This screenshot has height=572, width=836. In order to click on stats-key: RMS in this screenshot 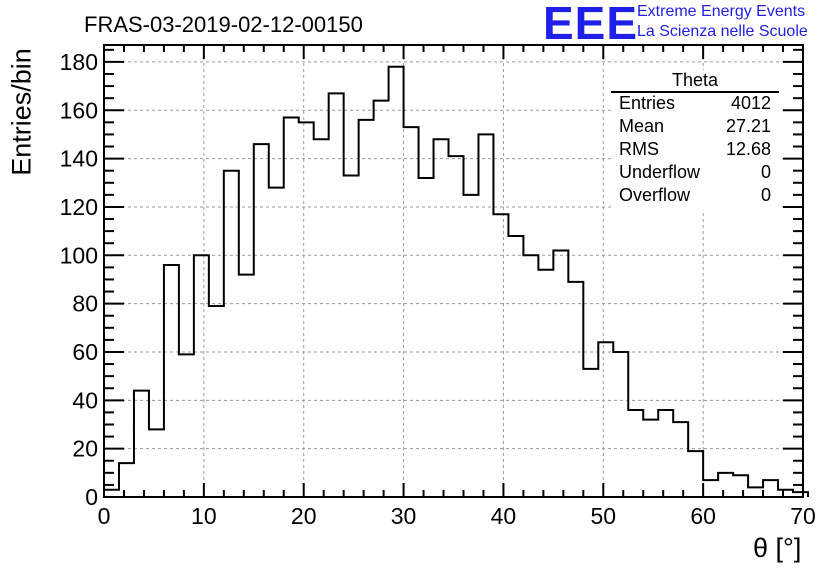, I will do `click(639, 149)`.